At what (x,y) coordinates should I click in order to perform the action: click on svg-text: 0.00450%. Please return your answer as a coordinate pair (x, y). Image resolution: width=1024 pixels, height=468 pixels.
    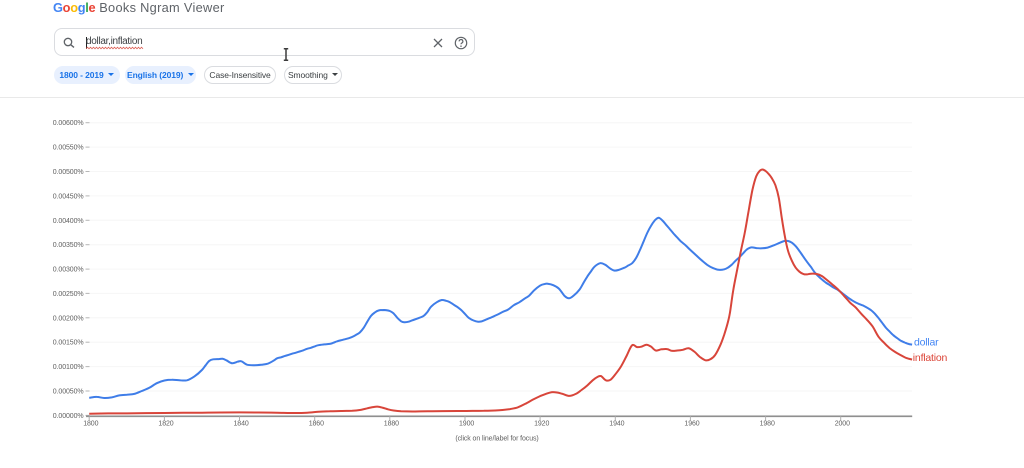
    Looking at the image, I should click on (68, 196).